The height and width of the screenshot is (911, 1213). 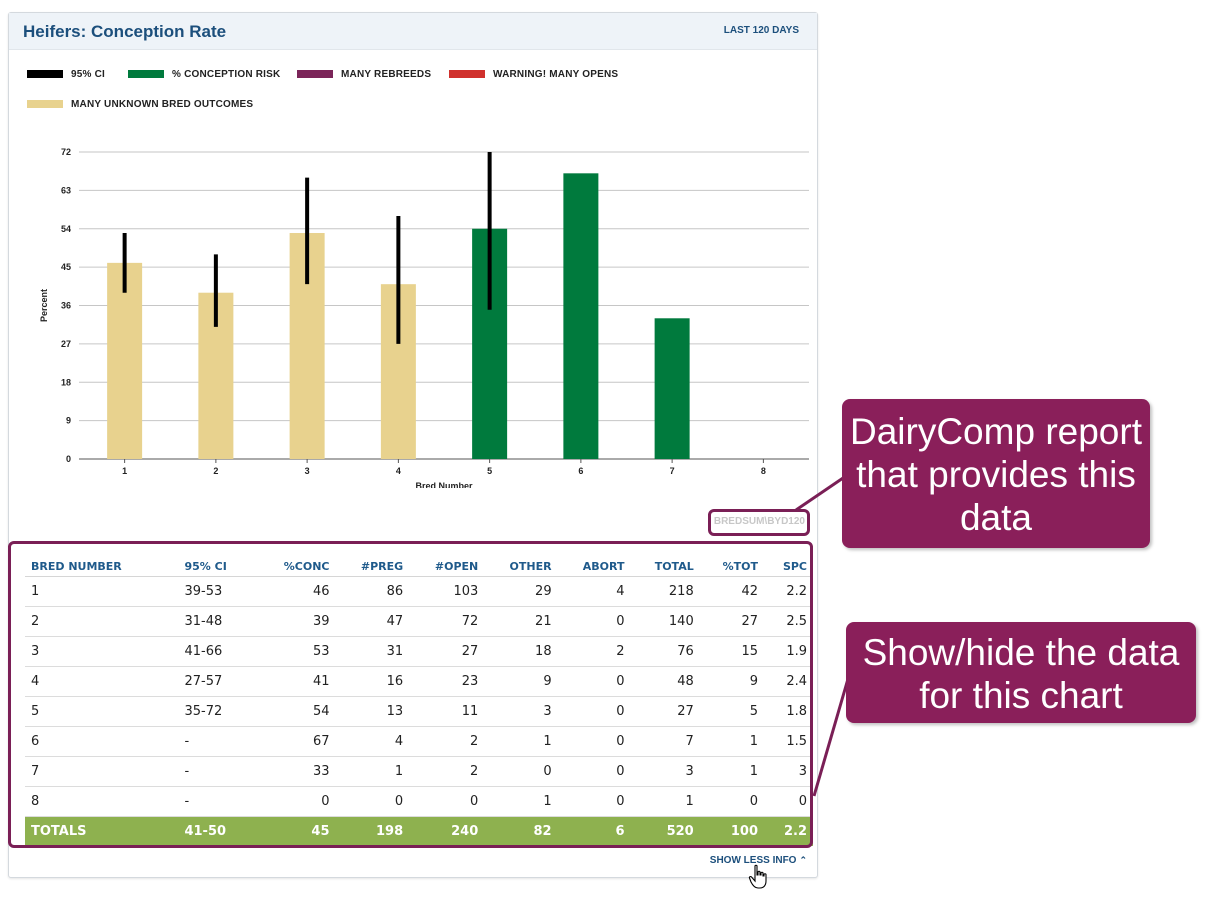 I want to click on table-cell: -, so click(x=211, y=801).